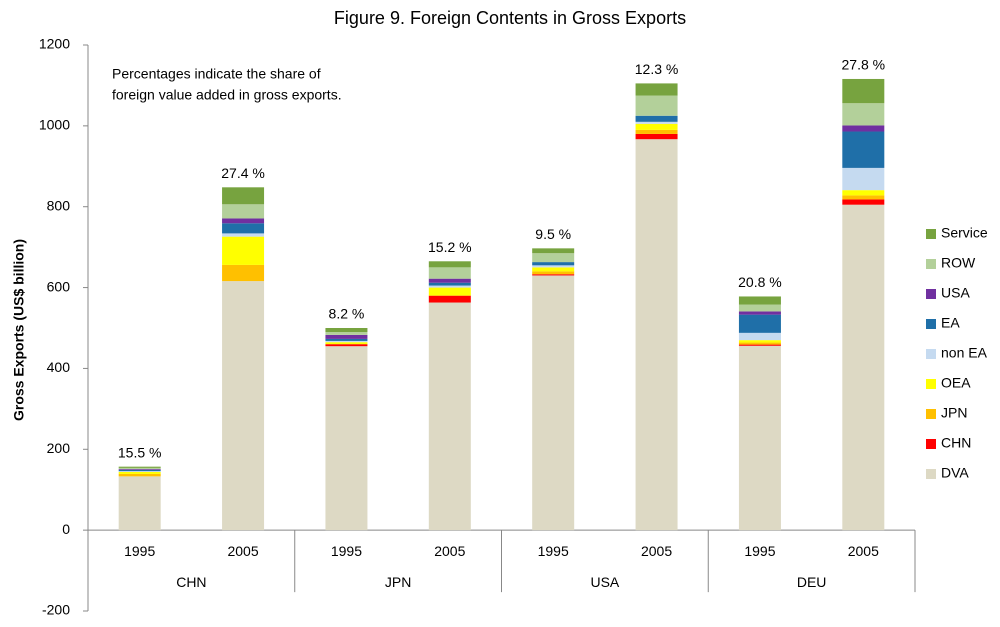 This screenshot has height=627, width=1000. Describe the element at coordinates (56, 610) in the screenshot. I see `y-tick-label: -200` at that location.